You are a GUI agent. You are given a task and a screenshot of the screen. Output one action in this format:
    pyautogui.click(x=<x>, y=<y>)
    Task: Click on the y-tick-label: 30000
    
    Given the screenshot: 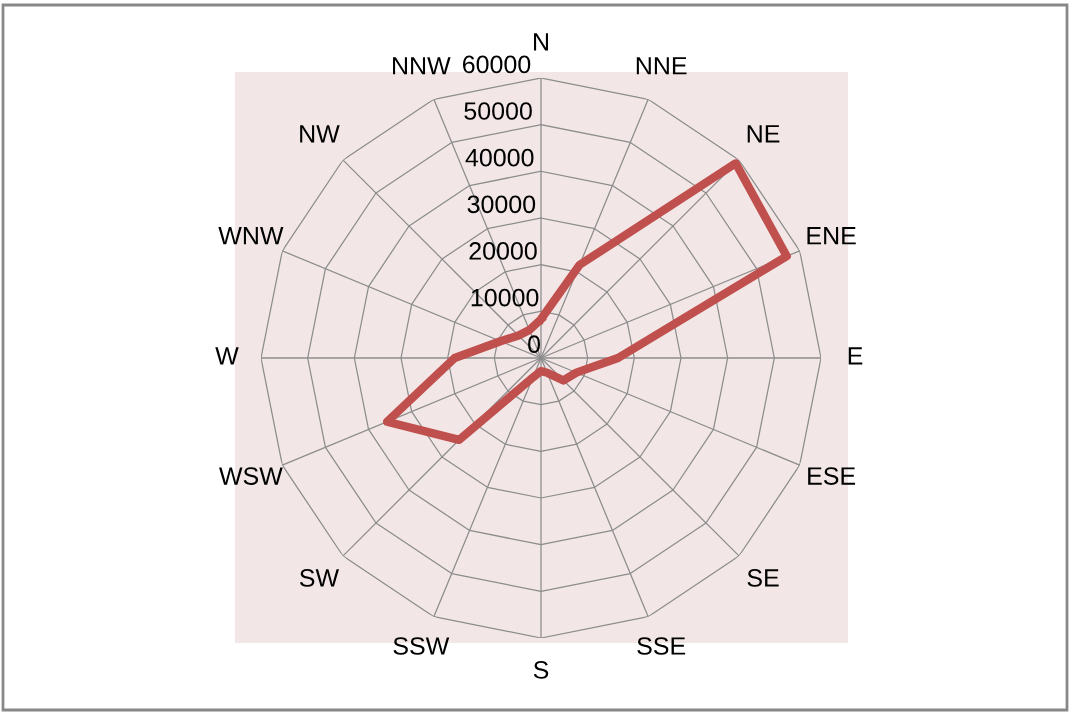 What is the action you would take?
    pyautogui.click(x=501, y=204)
    